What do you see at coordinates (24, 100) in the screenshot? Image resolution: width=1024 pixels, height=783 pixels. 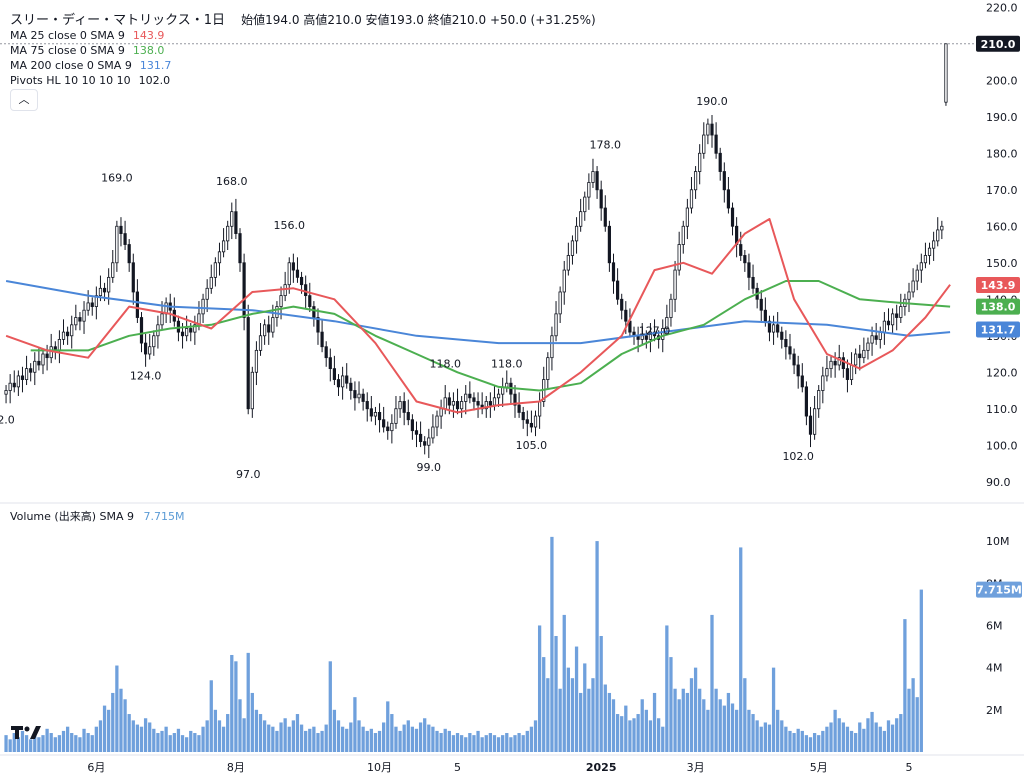 I see `chevron-up-icon: ︿` at bounding box center [24, 100].